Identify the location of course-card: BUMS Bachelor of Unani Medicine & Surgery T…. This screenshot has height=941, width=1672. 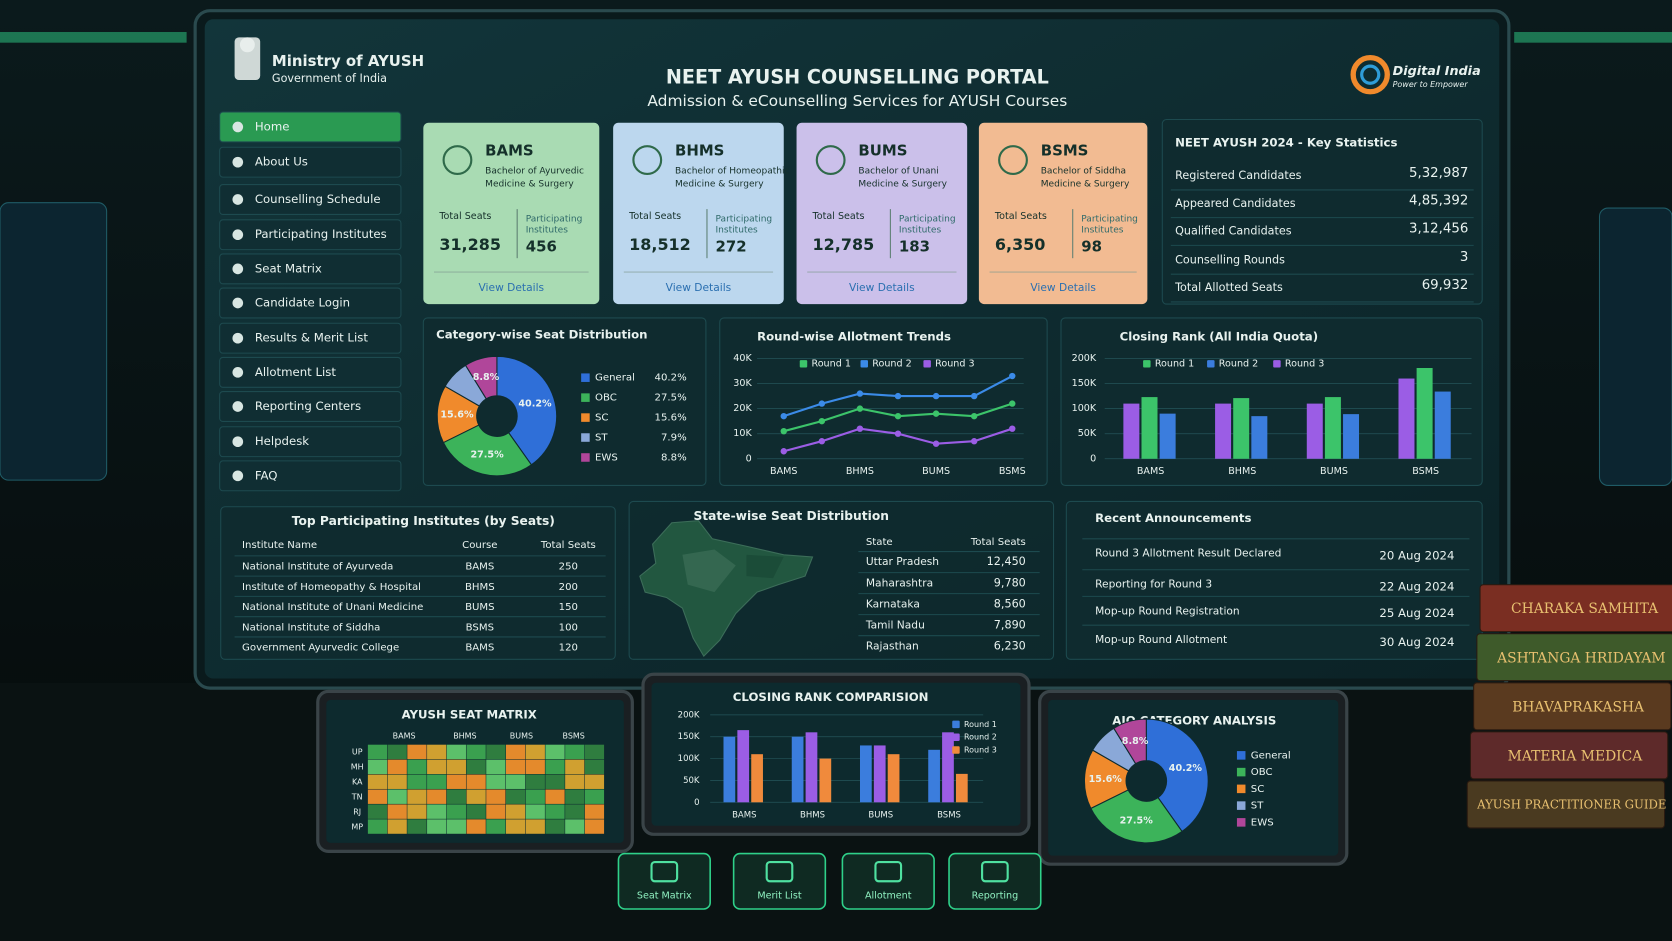
(882, 213).